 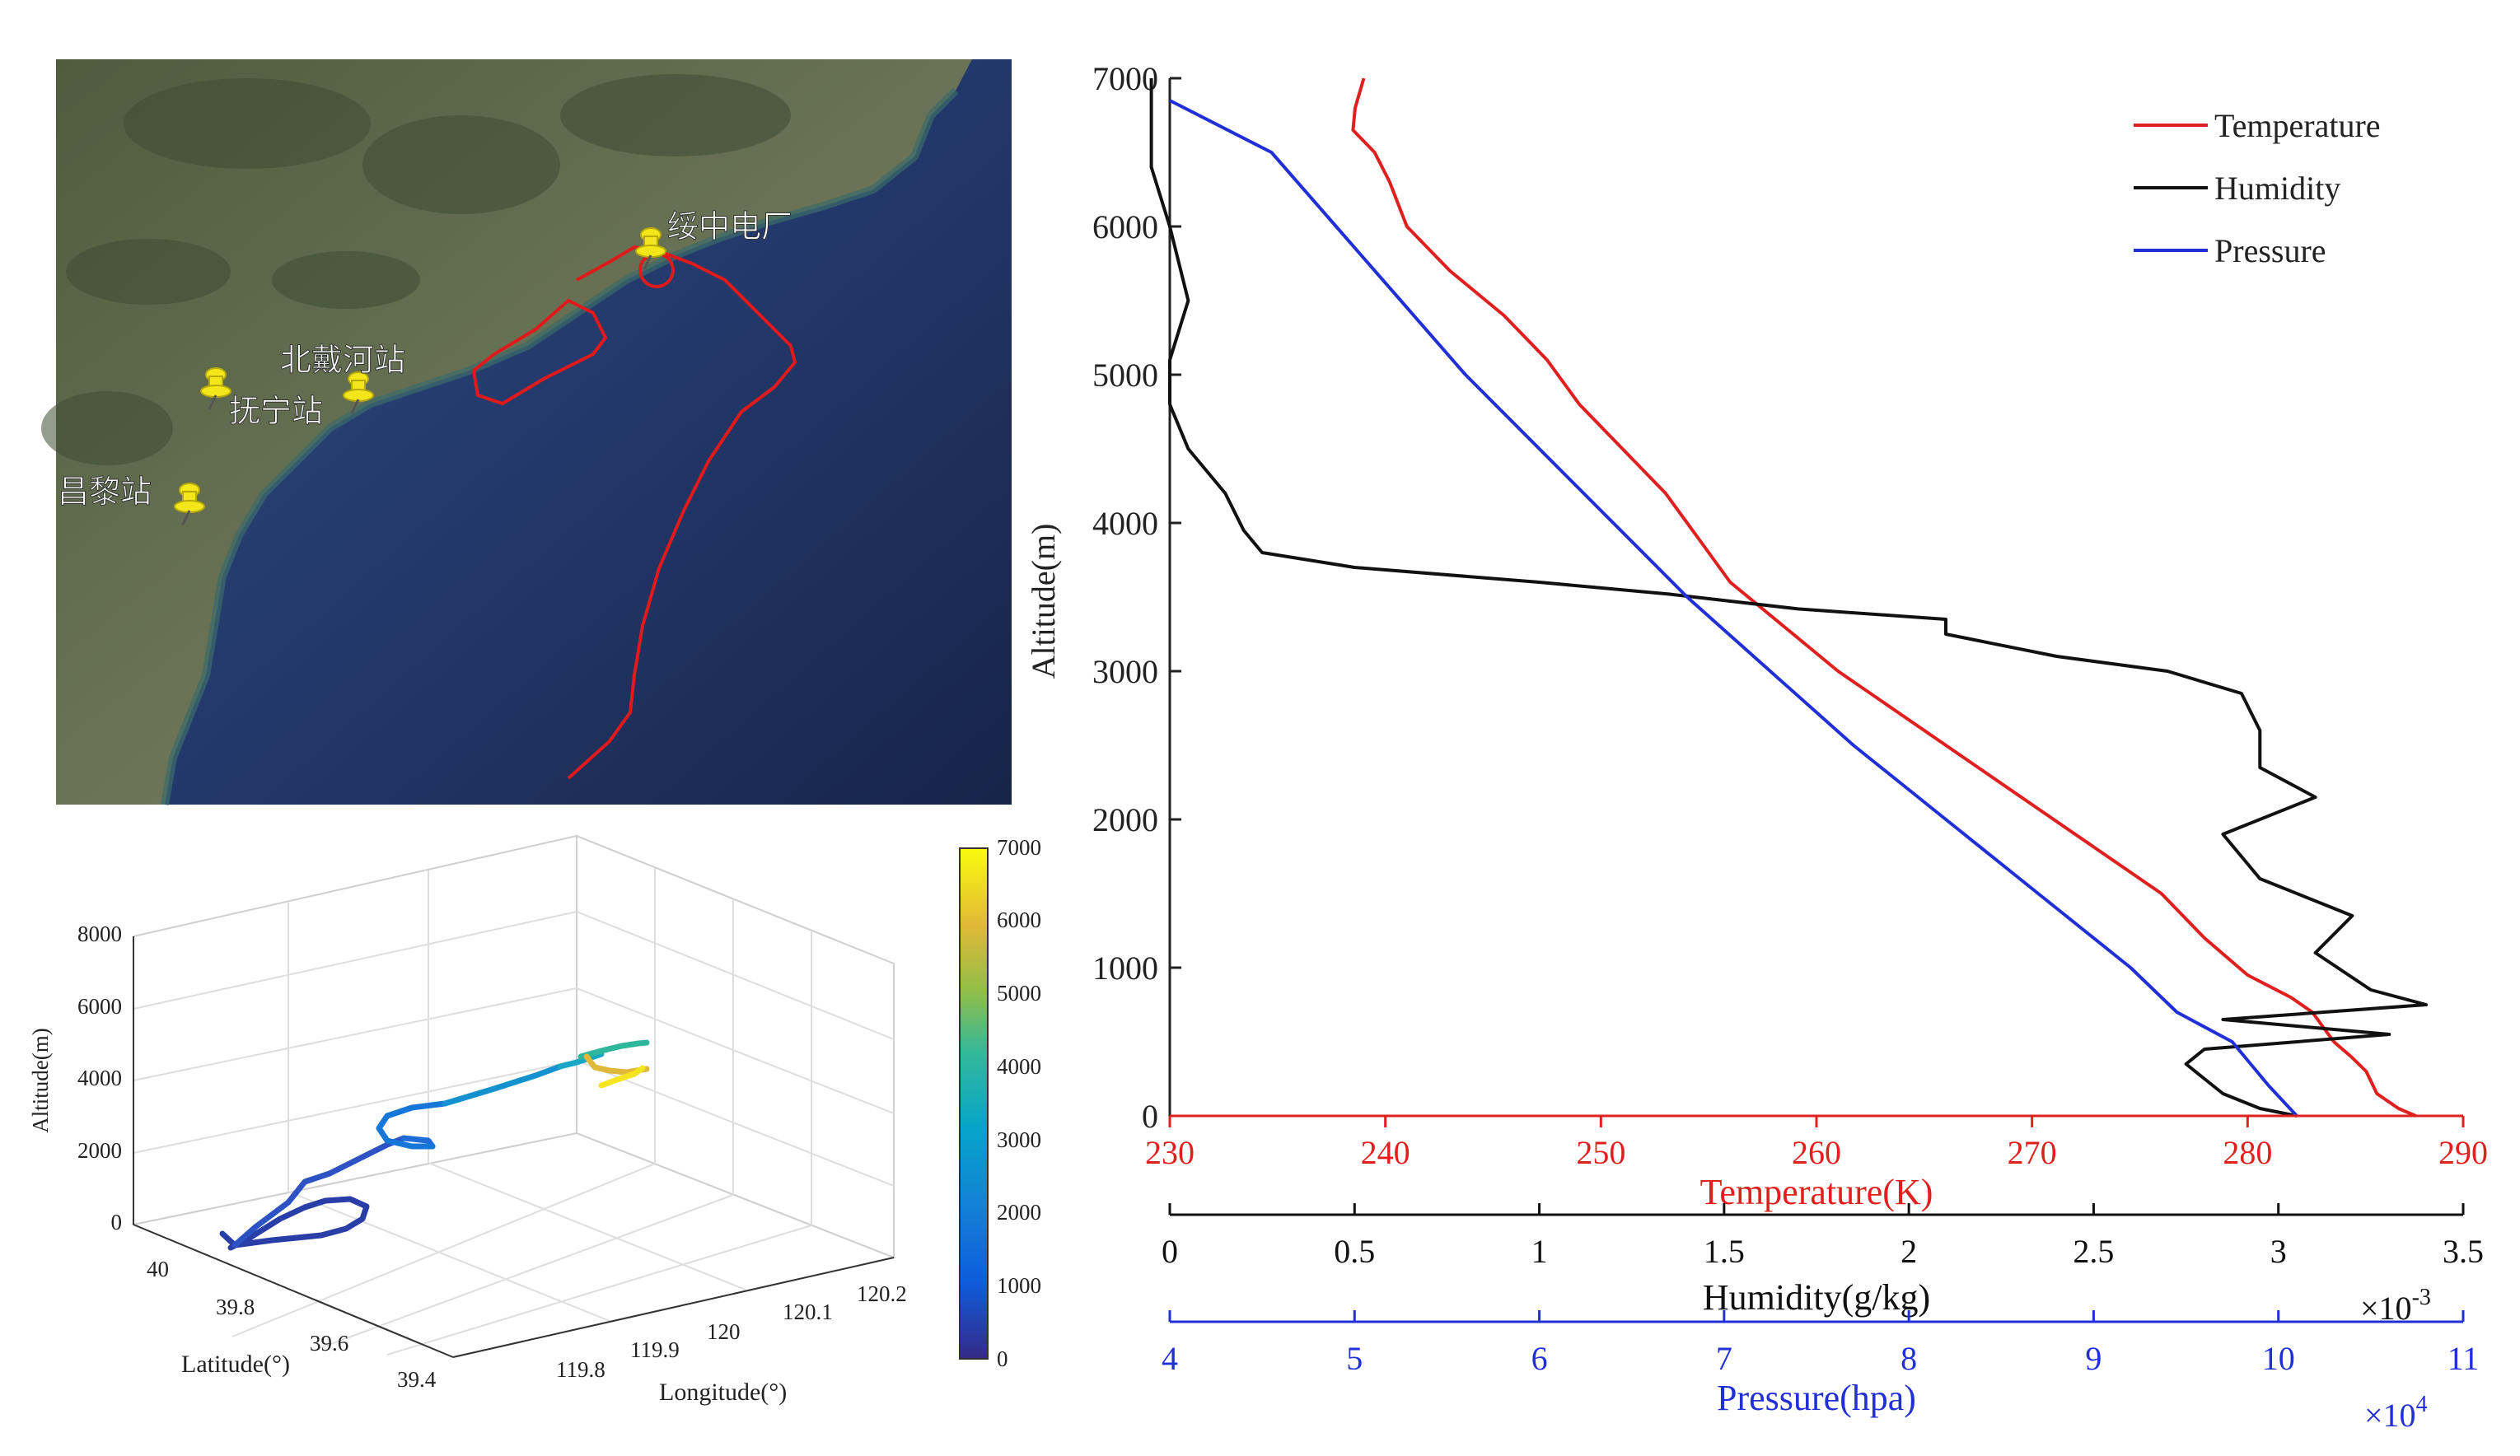 What do you see at coordinates (1019, 1139) in the screenshot?
I see `colorbar-tick: 3000` at bounding box center [1019, 1139].